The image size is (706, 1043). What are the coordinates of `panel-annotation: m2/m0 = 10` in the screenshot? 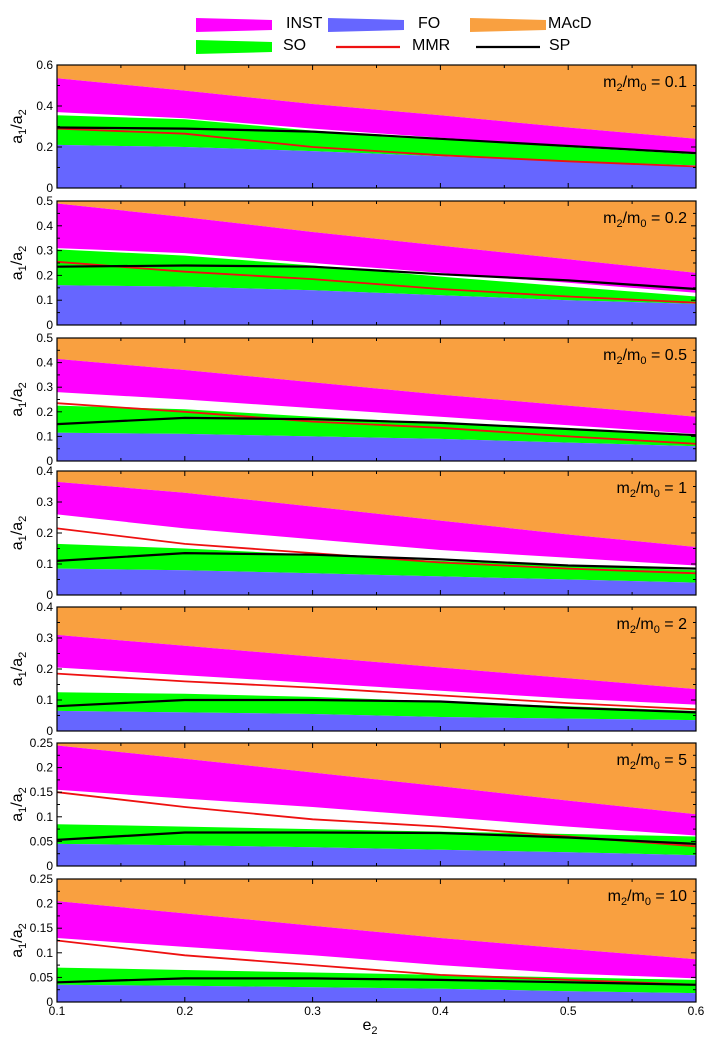 It's located at (647, 898).